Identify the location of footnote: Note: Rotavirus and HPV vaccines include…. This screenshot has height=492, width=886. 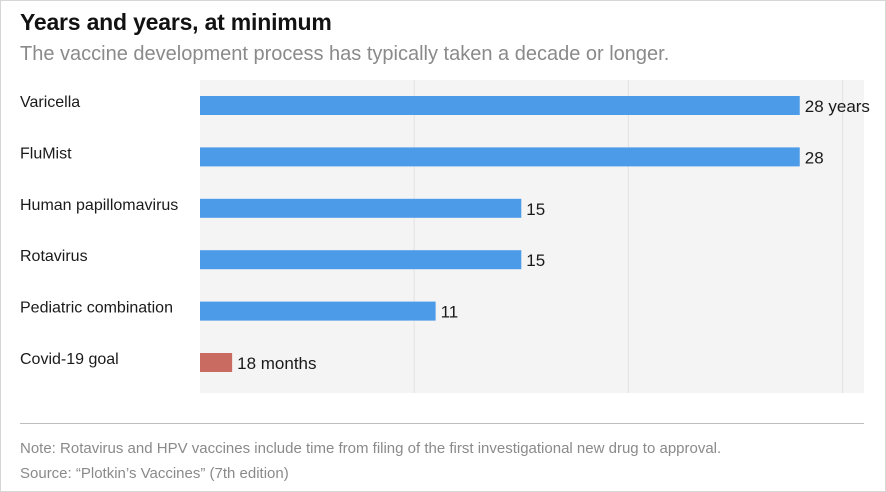
(371, 448).